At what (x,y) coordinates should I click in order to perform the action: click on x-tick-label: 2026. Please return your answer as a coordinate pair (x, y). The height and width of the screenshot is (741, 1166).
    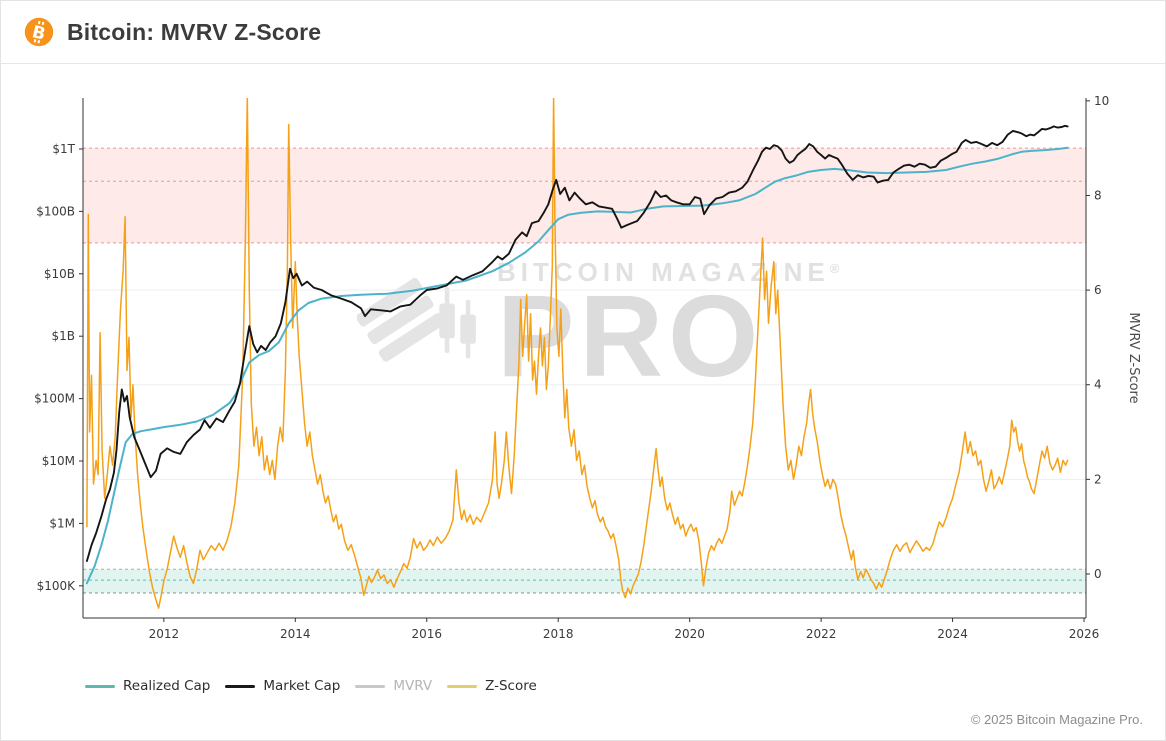
    Looking at the image, I should click on (1084, 634).